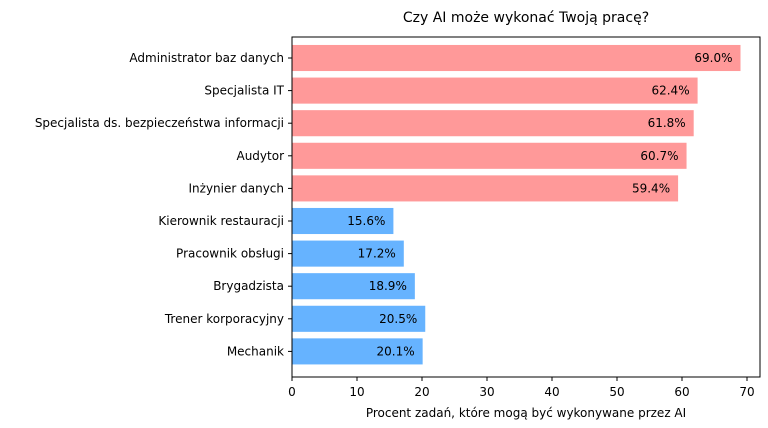 The height and width of the screenshot is (428, 768). I want to click on x-tick-label: 60, so click(681, 392).